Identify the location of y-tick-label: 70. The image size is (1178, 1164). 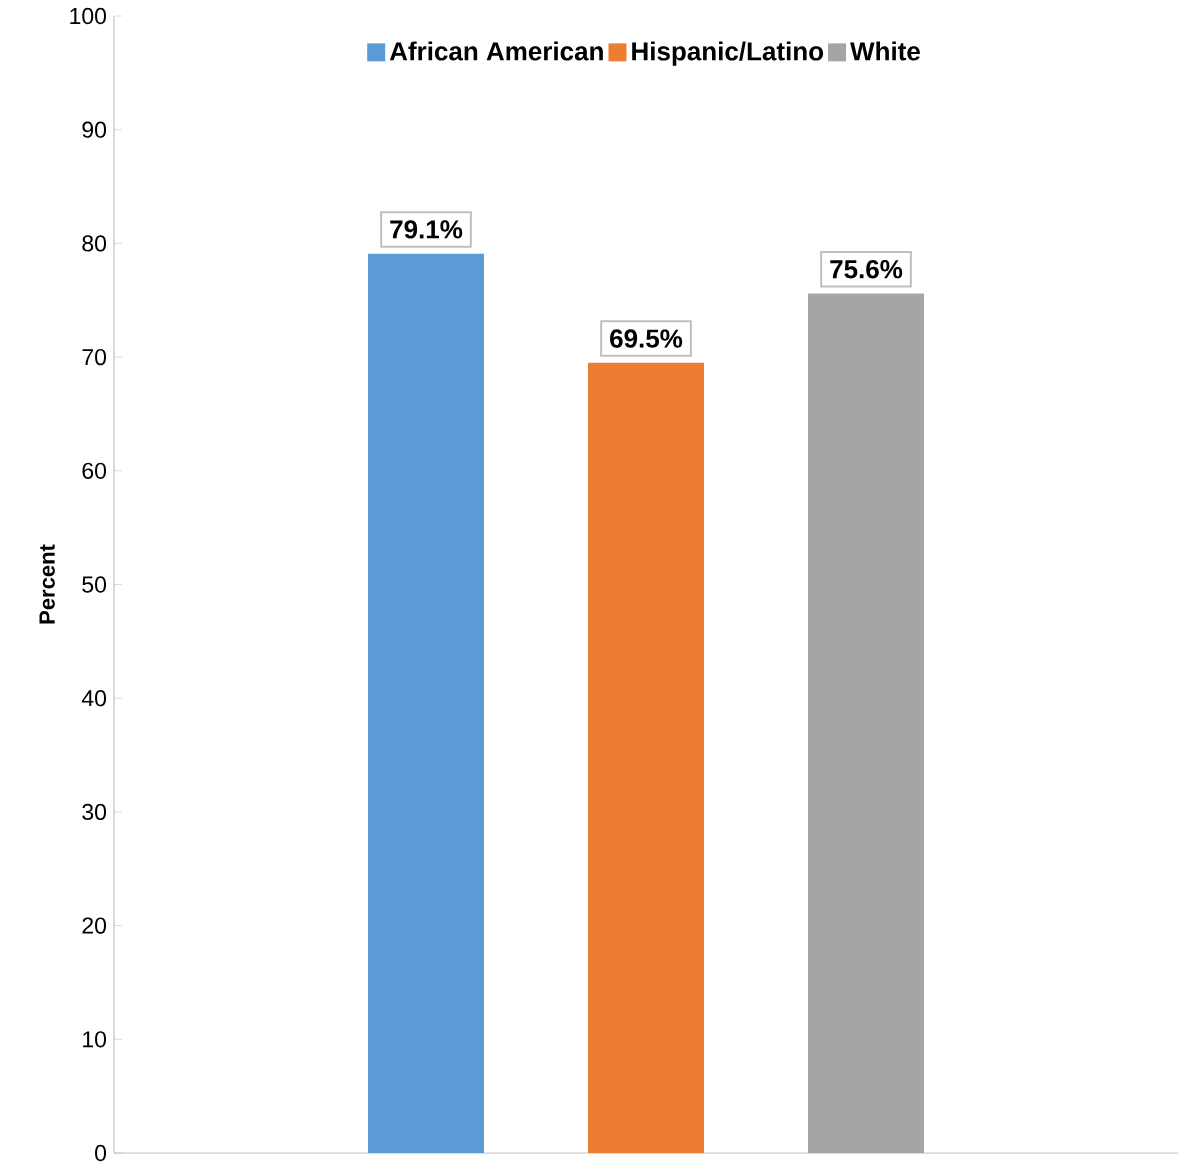
(94, 357).